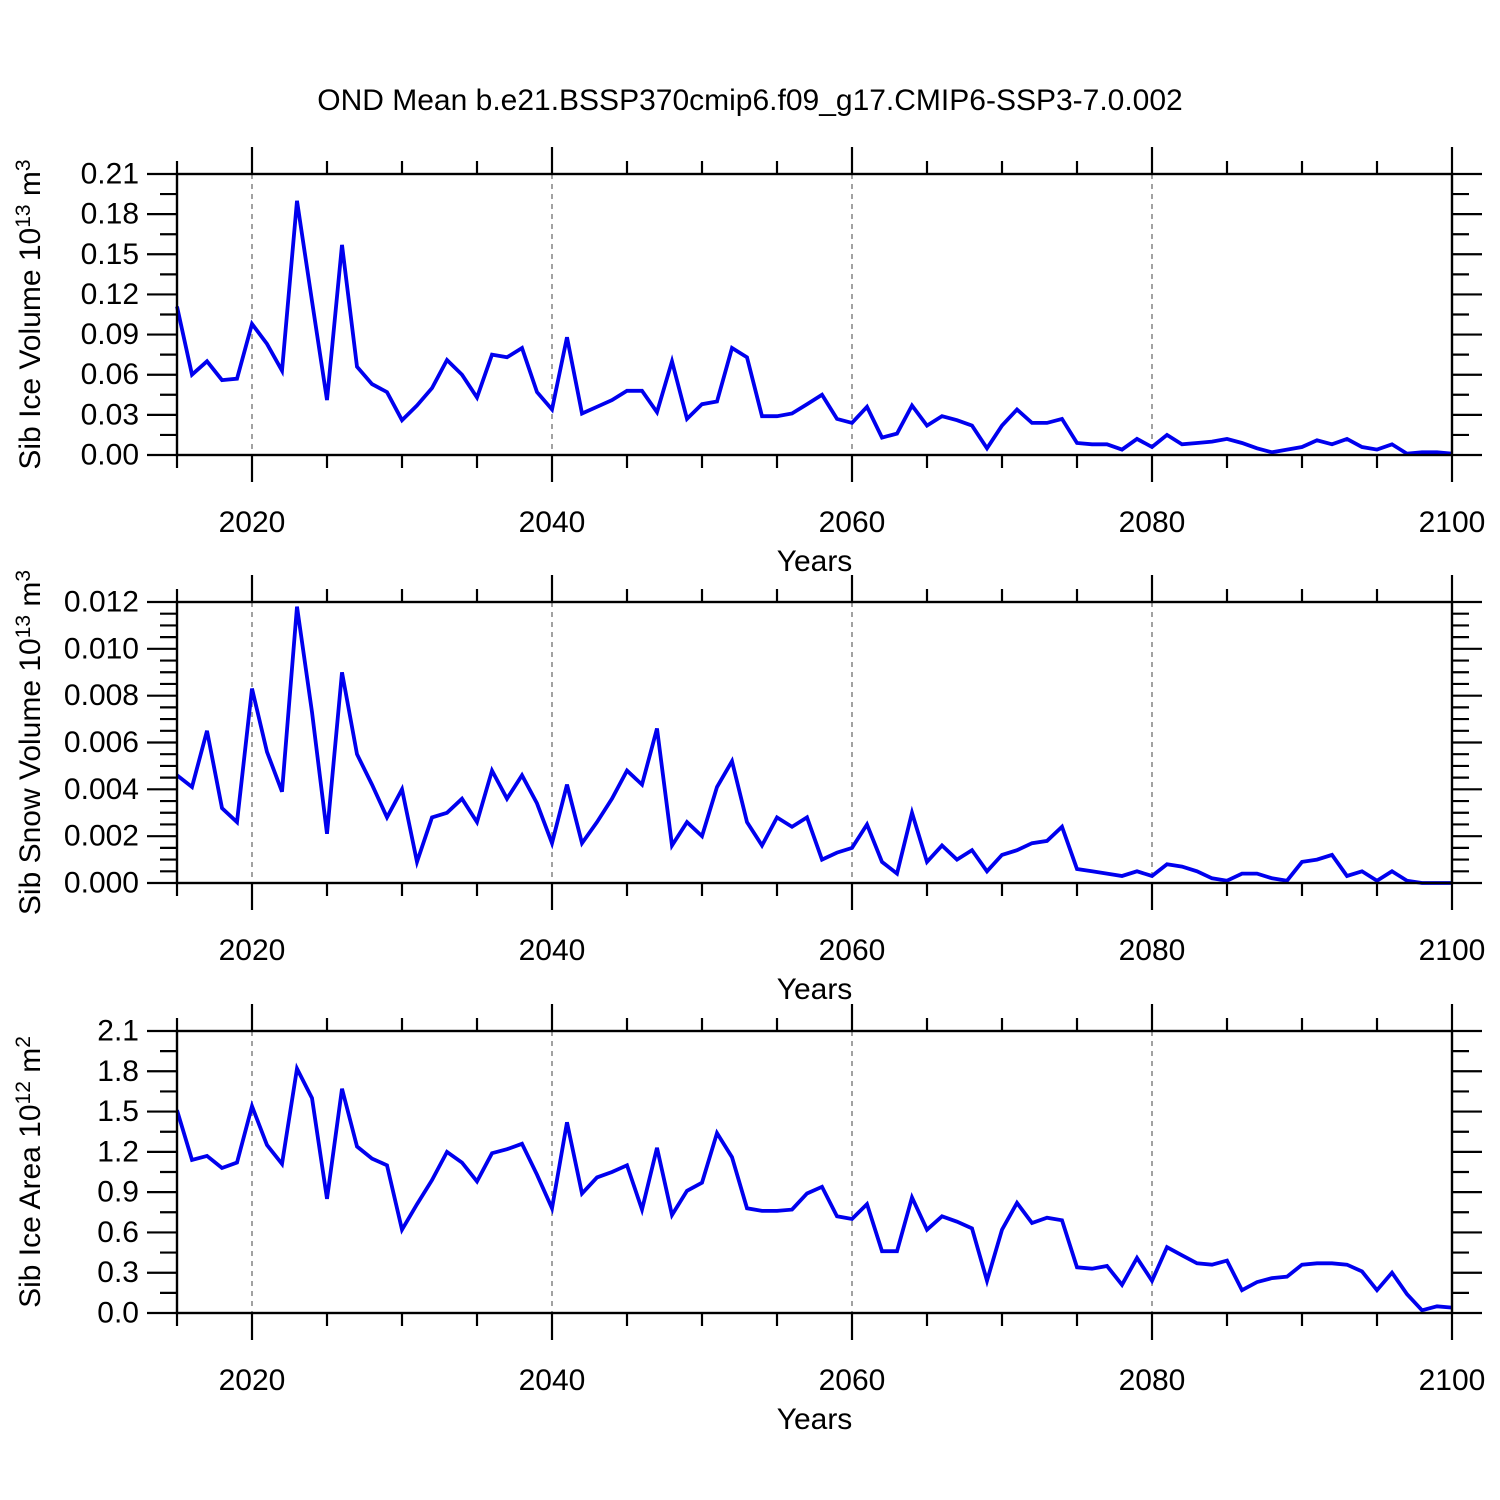 This screenshot has height=1500, width=1500. Describe the element at coordinates (110, 174) in the screenshot. I see `y-tick-label: 0.21` at that location.